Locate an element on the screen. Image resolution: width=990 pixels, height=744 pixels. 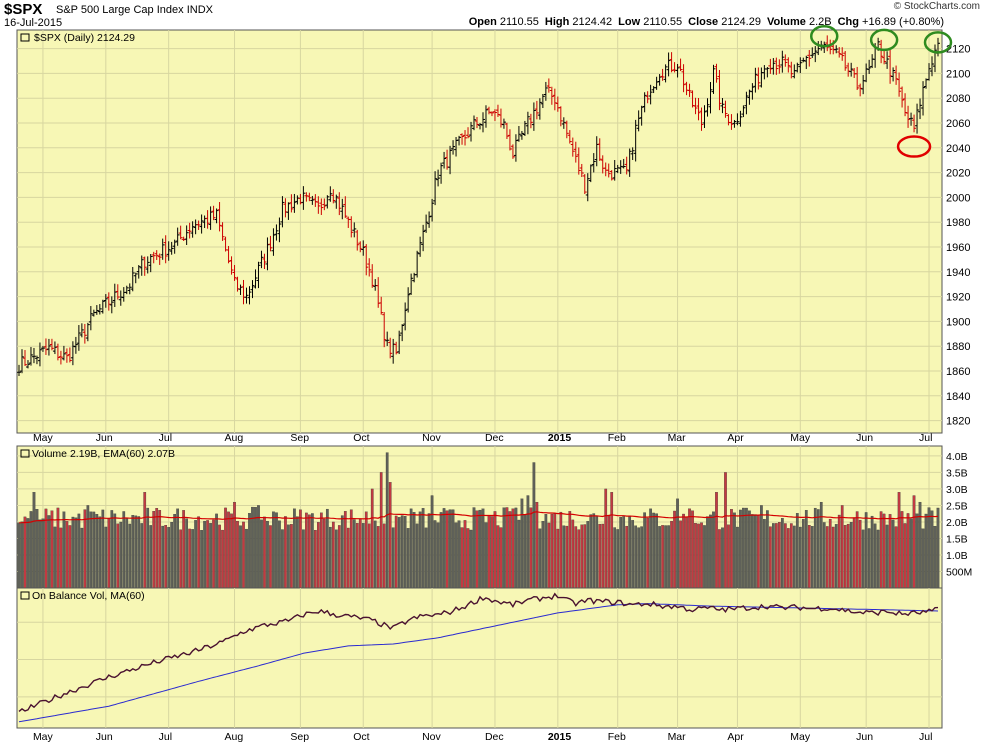
price-tick-label: 1860 is located at coordinates (958, 372).